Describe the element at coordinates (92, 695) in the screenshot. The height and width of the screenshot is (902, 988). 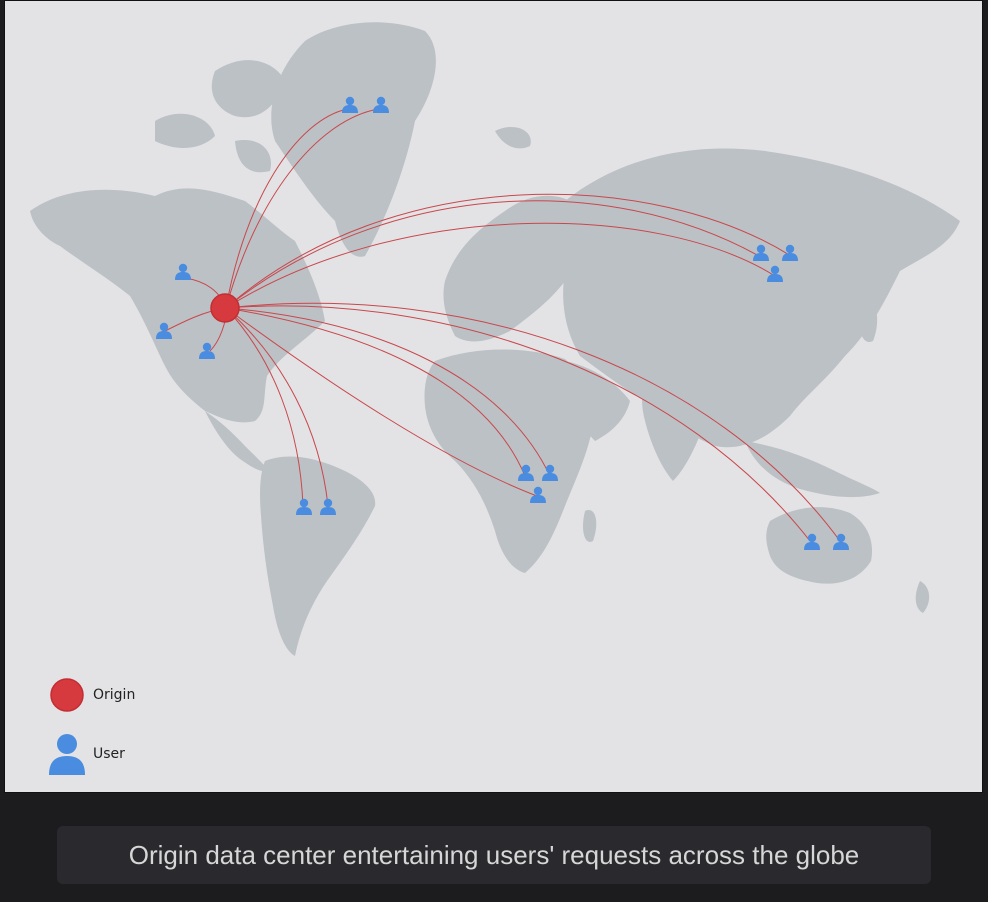
I see `legend-origin: Origin` at that location.